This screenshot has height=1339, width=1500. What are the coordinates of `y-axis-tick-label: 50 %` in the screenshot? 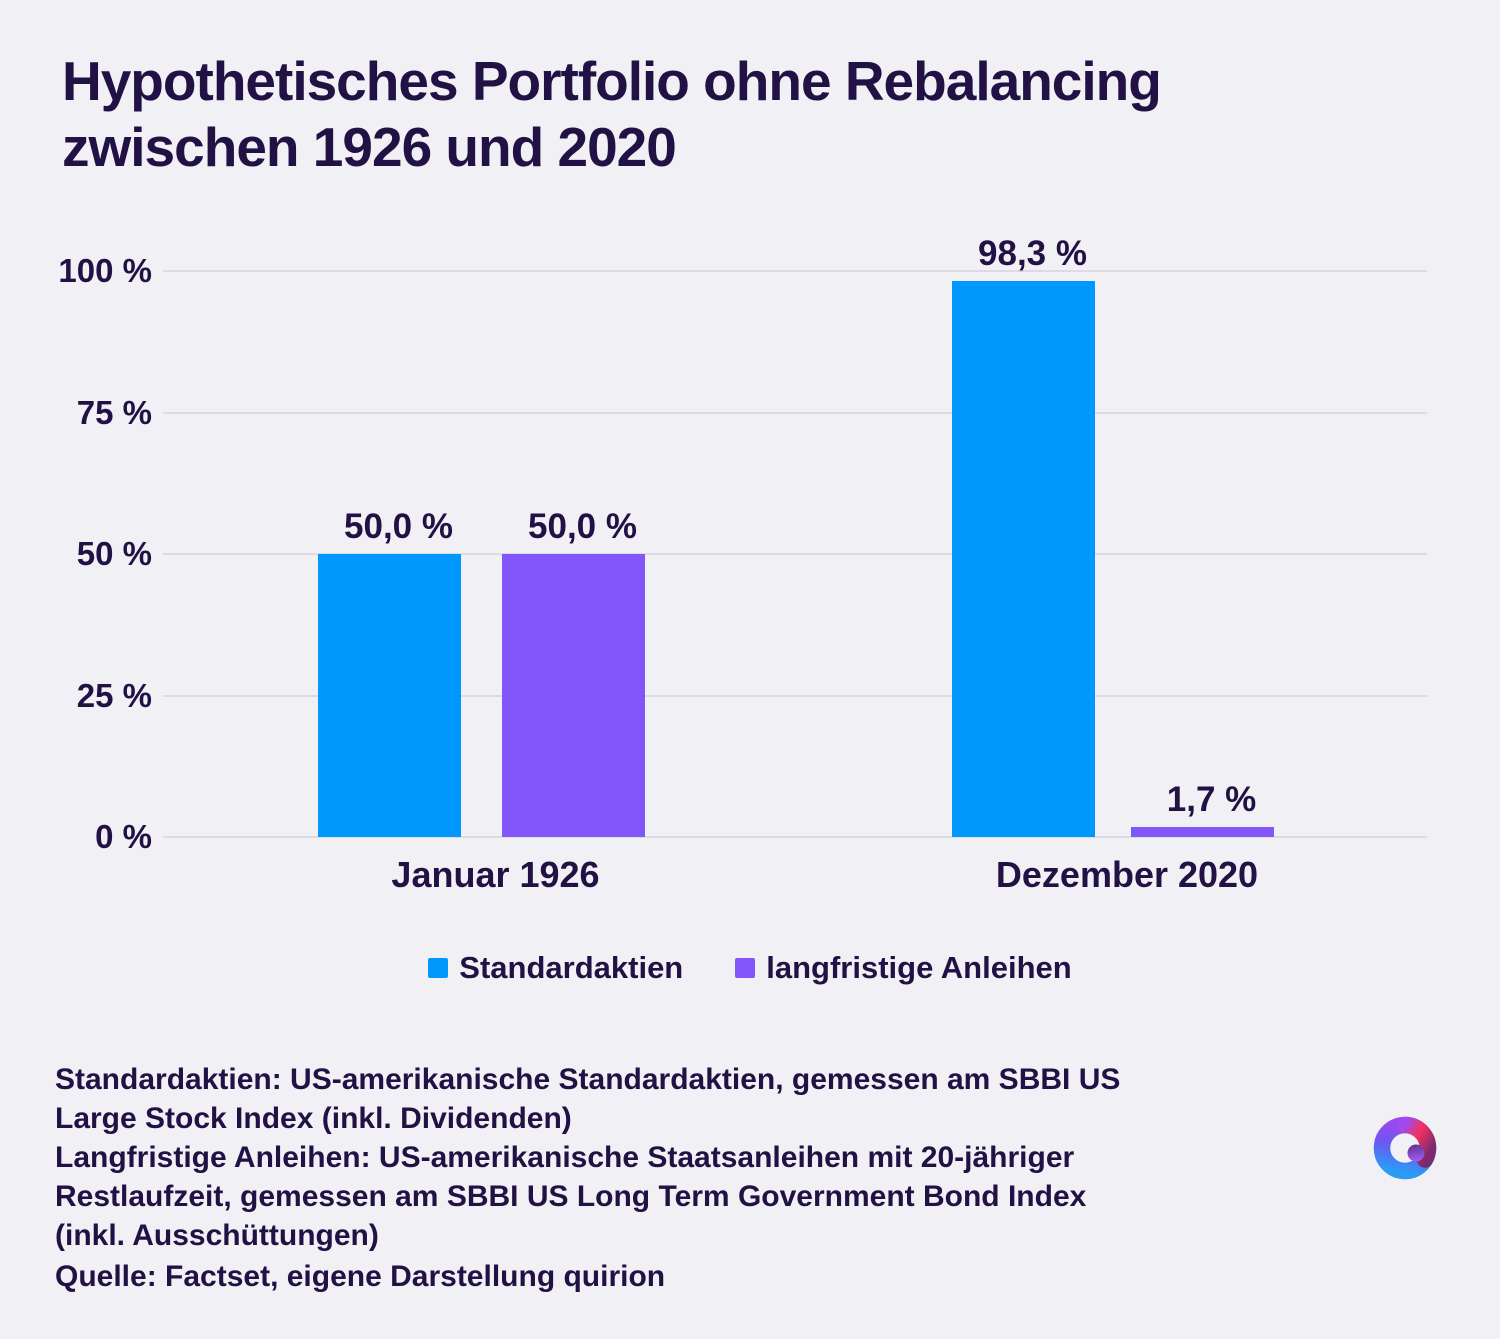 It's located at (114, 553).